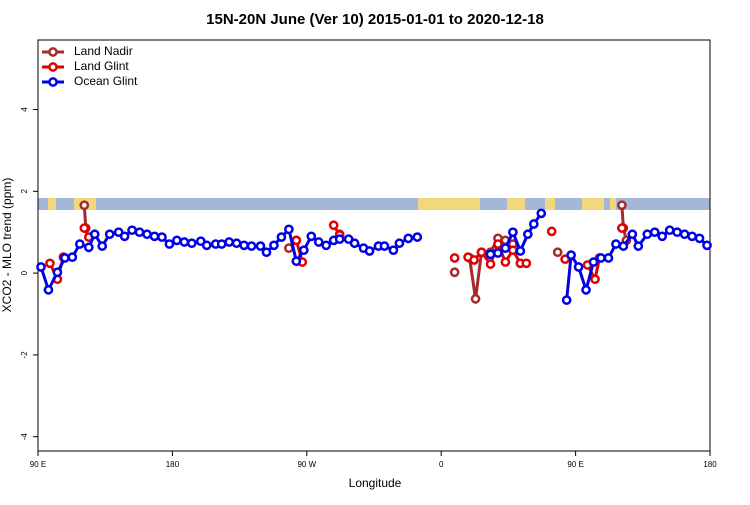 This screenshot has width=750, height=505. I want to click on map-strip, so click(374, 204).